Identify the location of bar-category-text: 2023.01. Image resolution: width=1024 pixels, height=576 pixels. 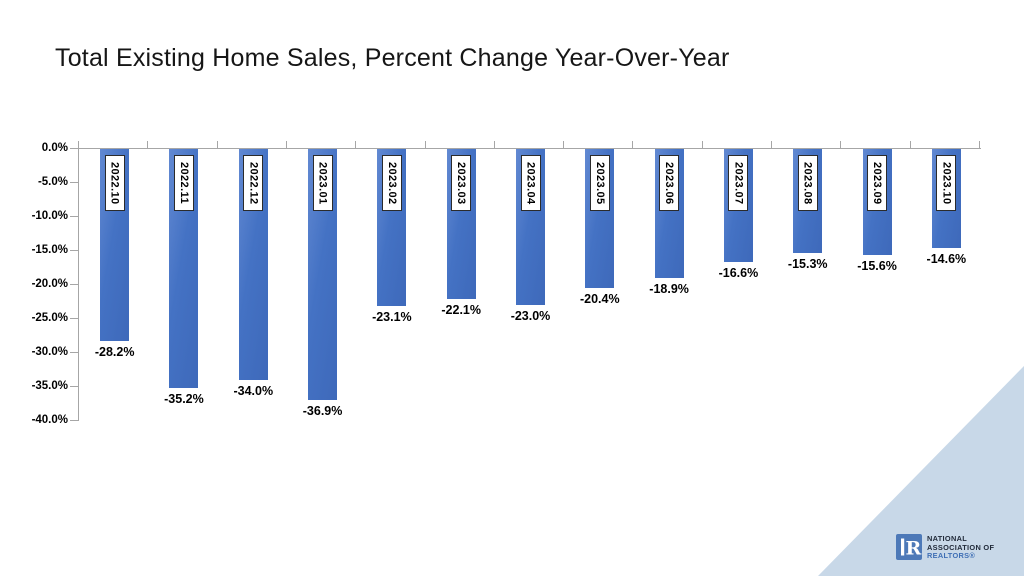
(322, 183).